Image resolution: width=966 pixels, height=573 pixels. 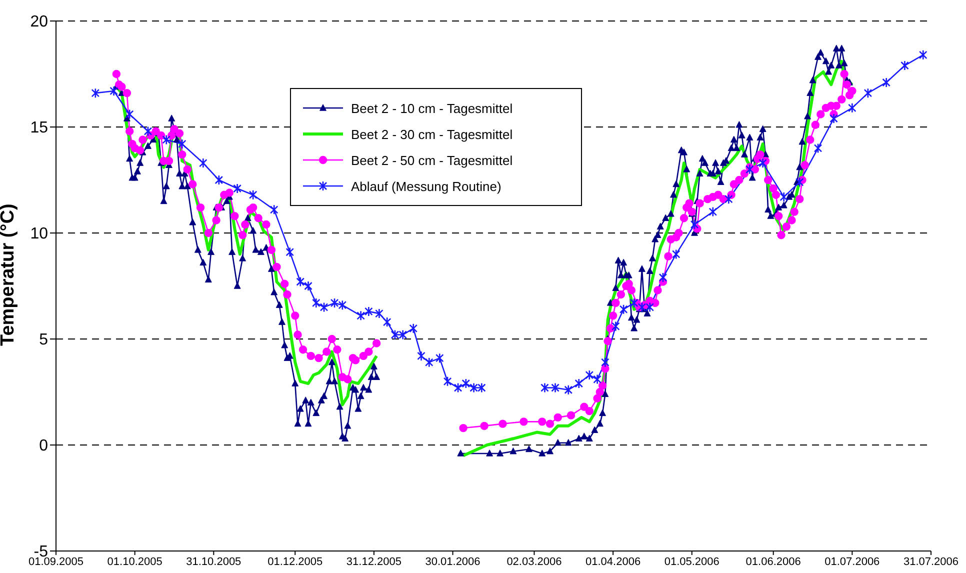 I want to click on y-tick-label: 20, so click(x=39, y=22).